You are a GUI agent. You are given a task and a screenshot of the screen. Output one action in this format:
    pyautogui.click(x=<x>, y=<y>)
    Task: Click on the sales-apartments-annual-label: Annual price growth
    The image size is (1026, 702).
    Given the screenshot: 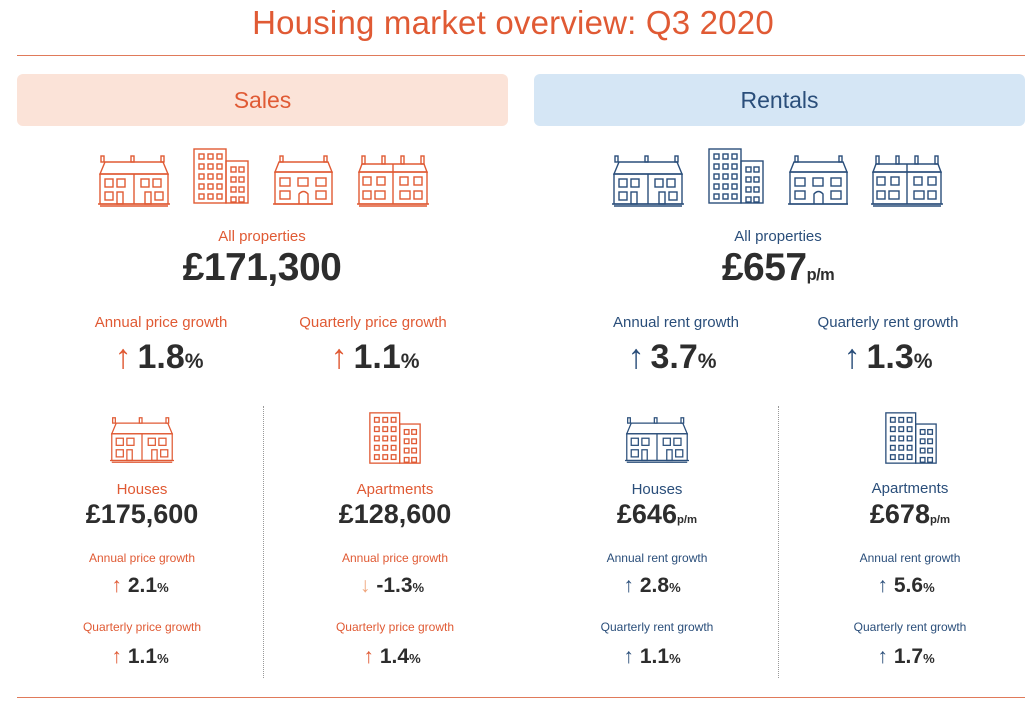 What is the action you would take?
    pyautogui.click(x=395, y=558)
    